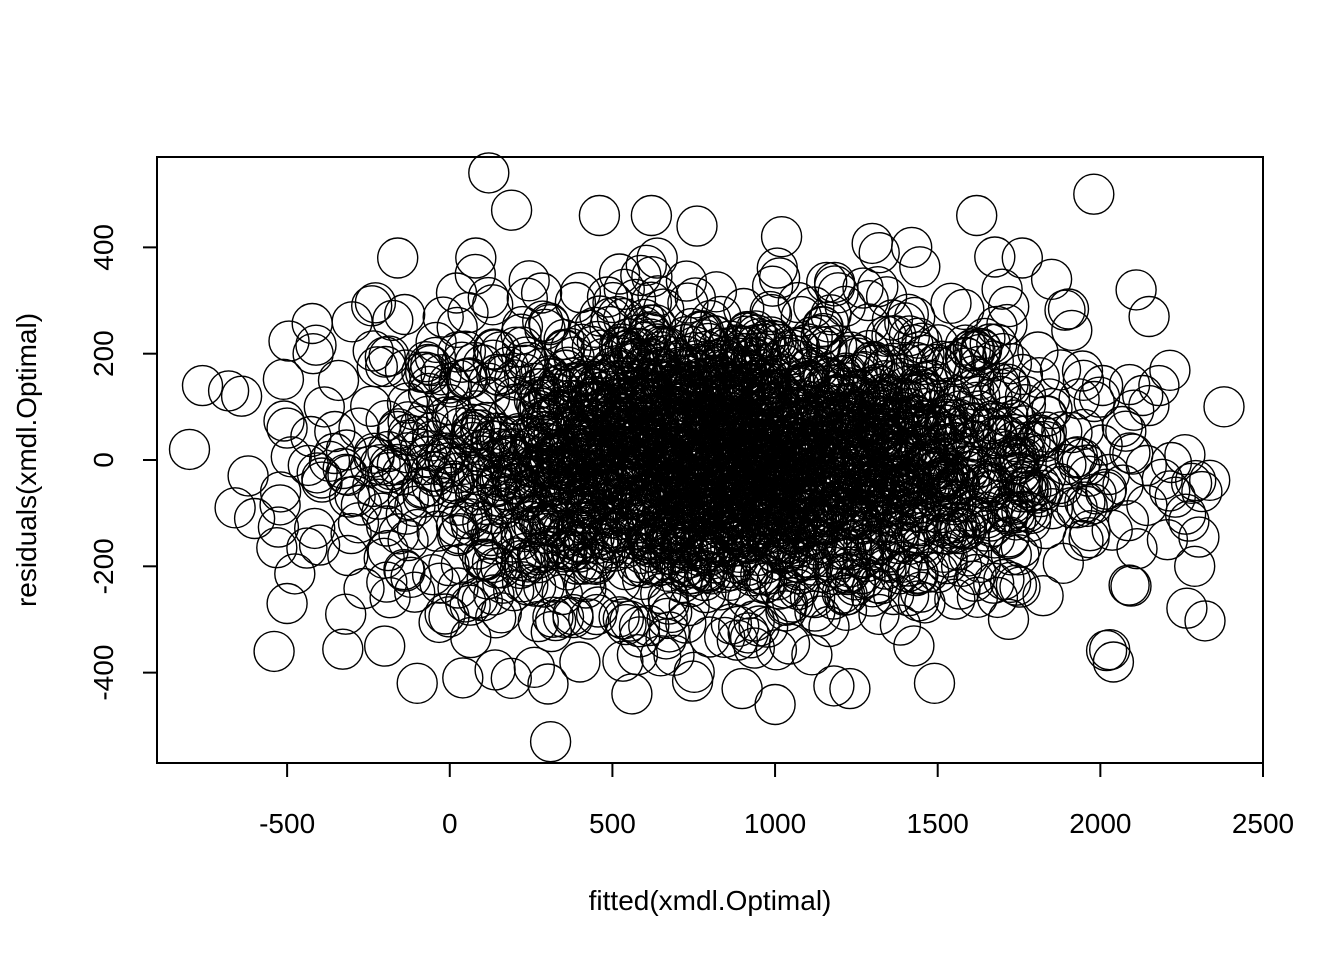 The image size is (1344, 960). What do you see at coordinates (287, 823) in the screenshot?
I see `x-tick-label: -500` at bounding box center [287, 823].